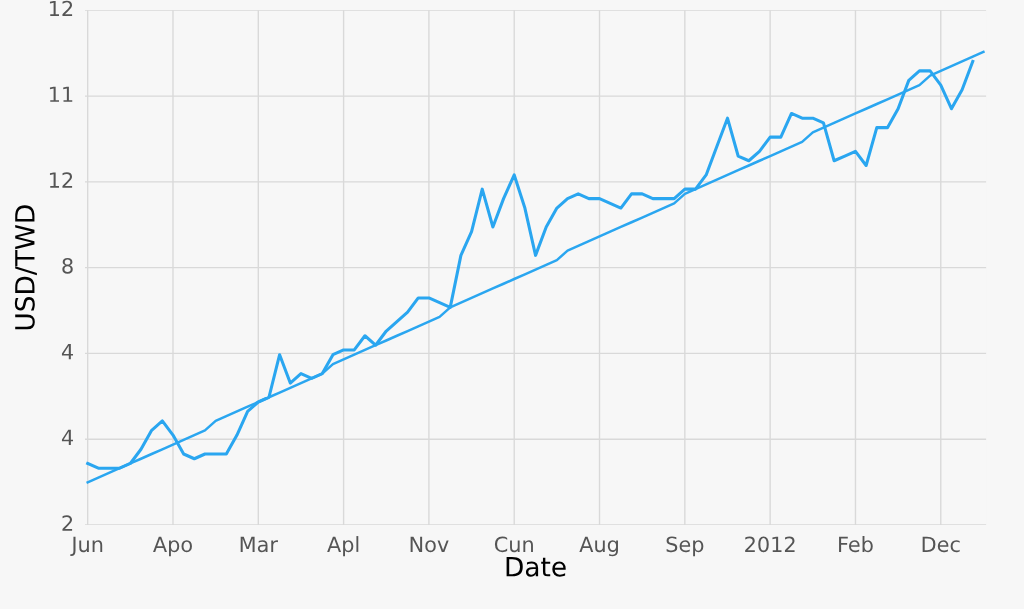  What do you see at coordinates (61, 94) in the screenshot?
I see `text: 11` at bounding box center [61, 94].